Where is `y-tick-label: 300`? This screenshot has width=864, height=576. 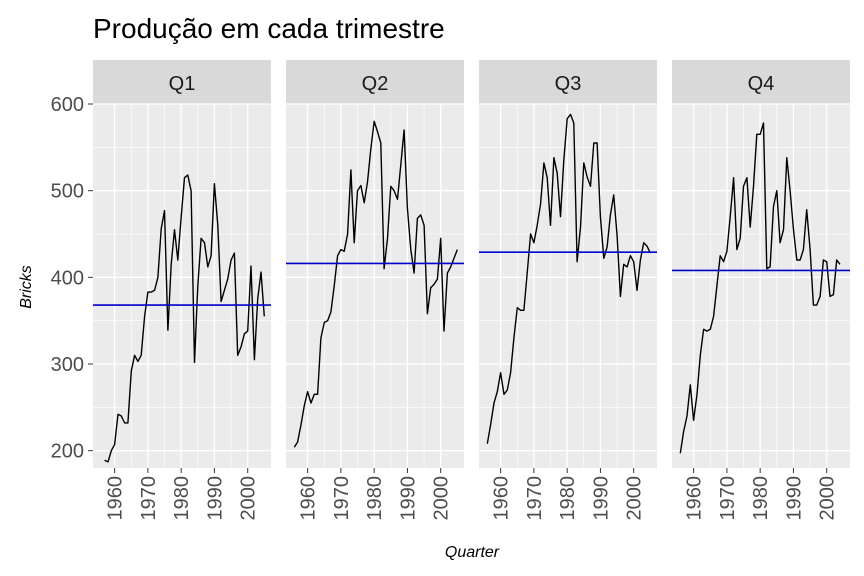 y-tick-label: 300 is located at coordinates (67, 365).